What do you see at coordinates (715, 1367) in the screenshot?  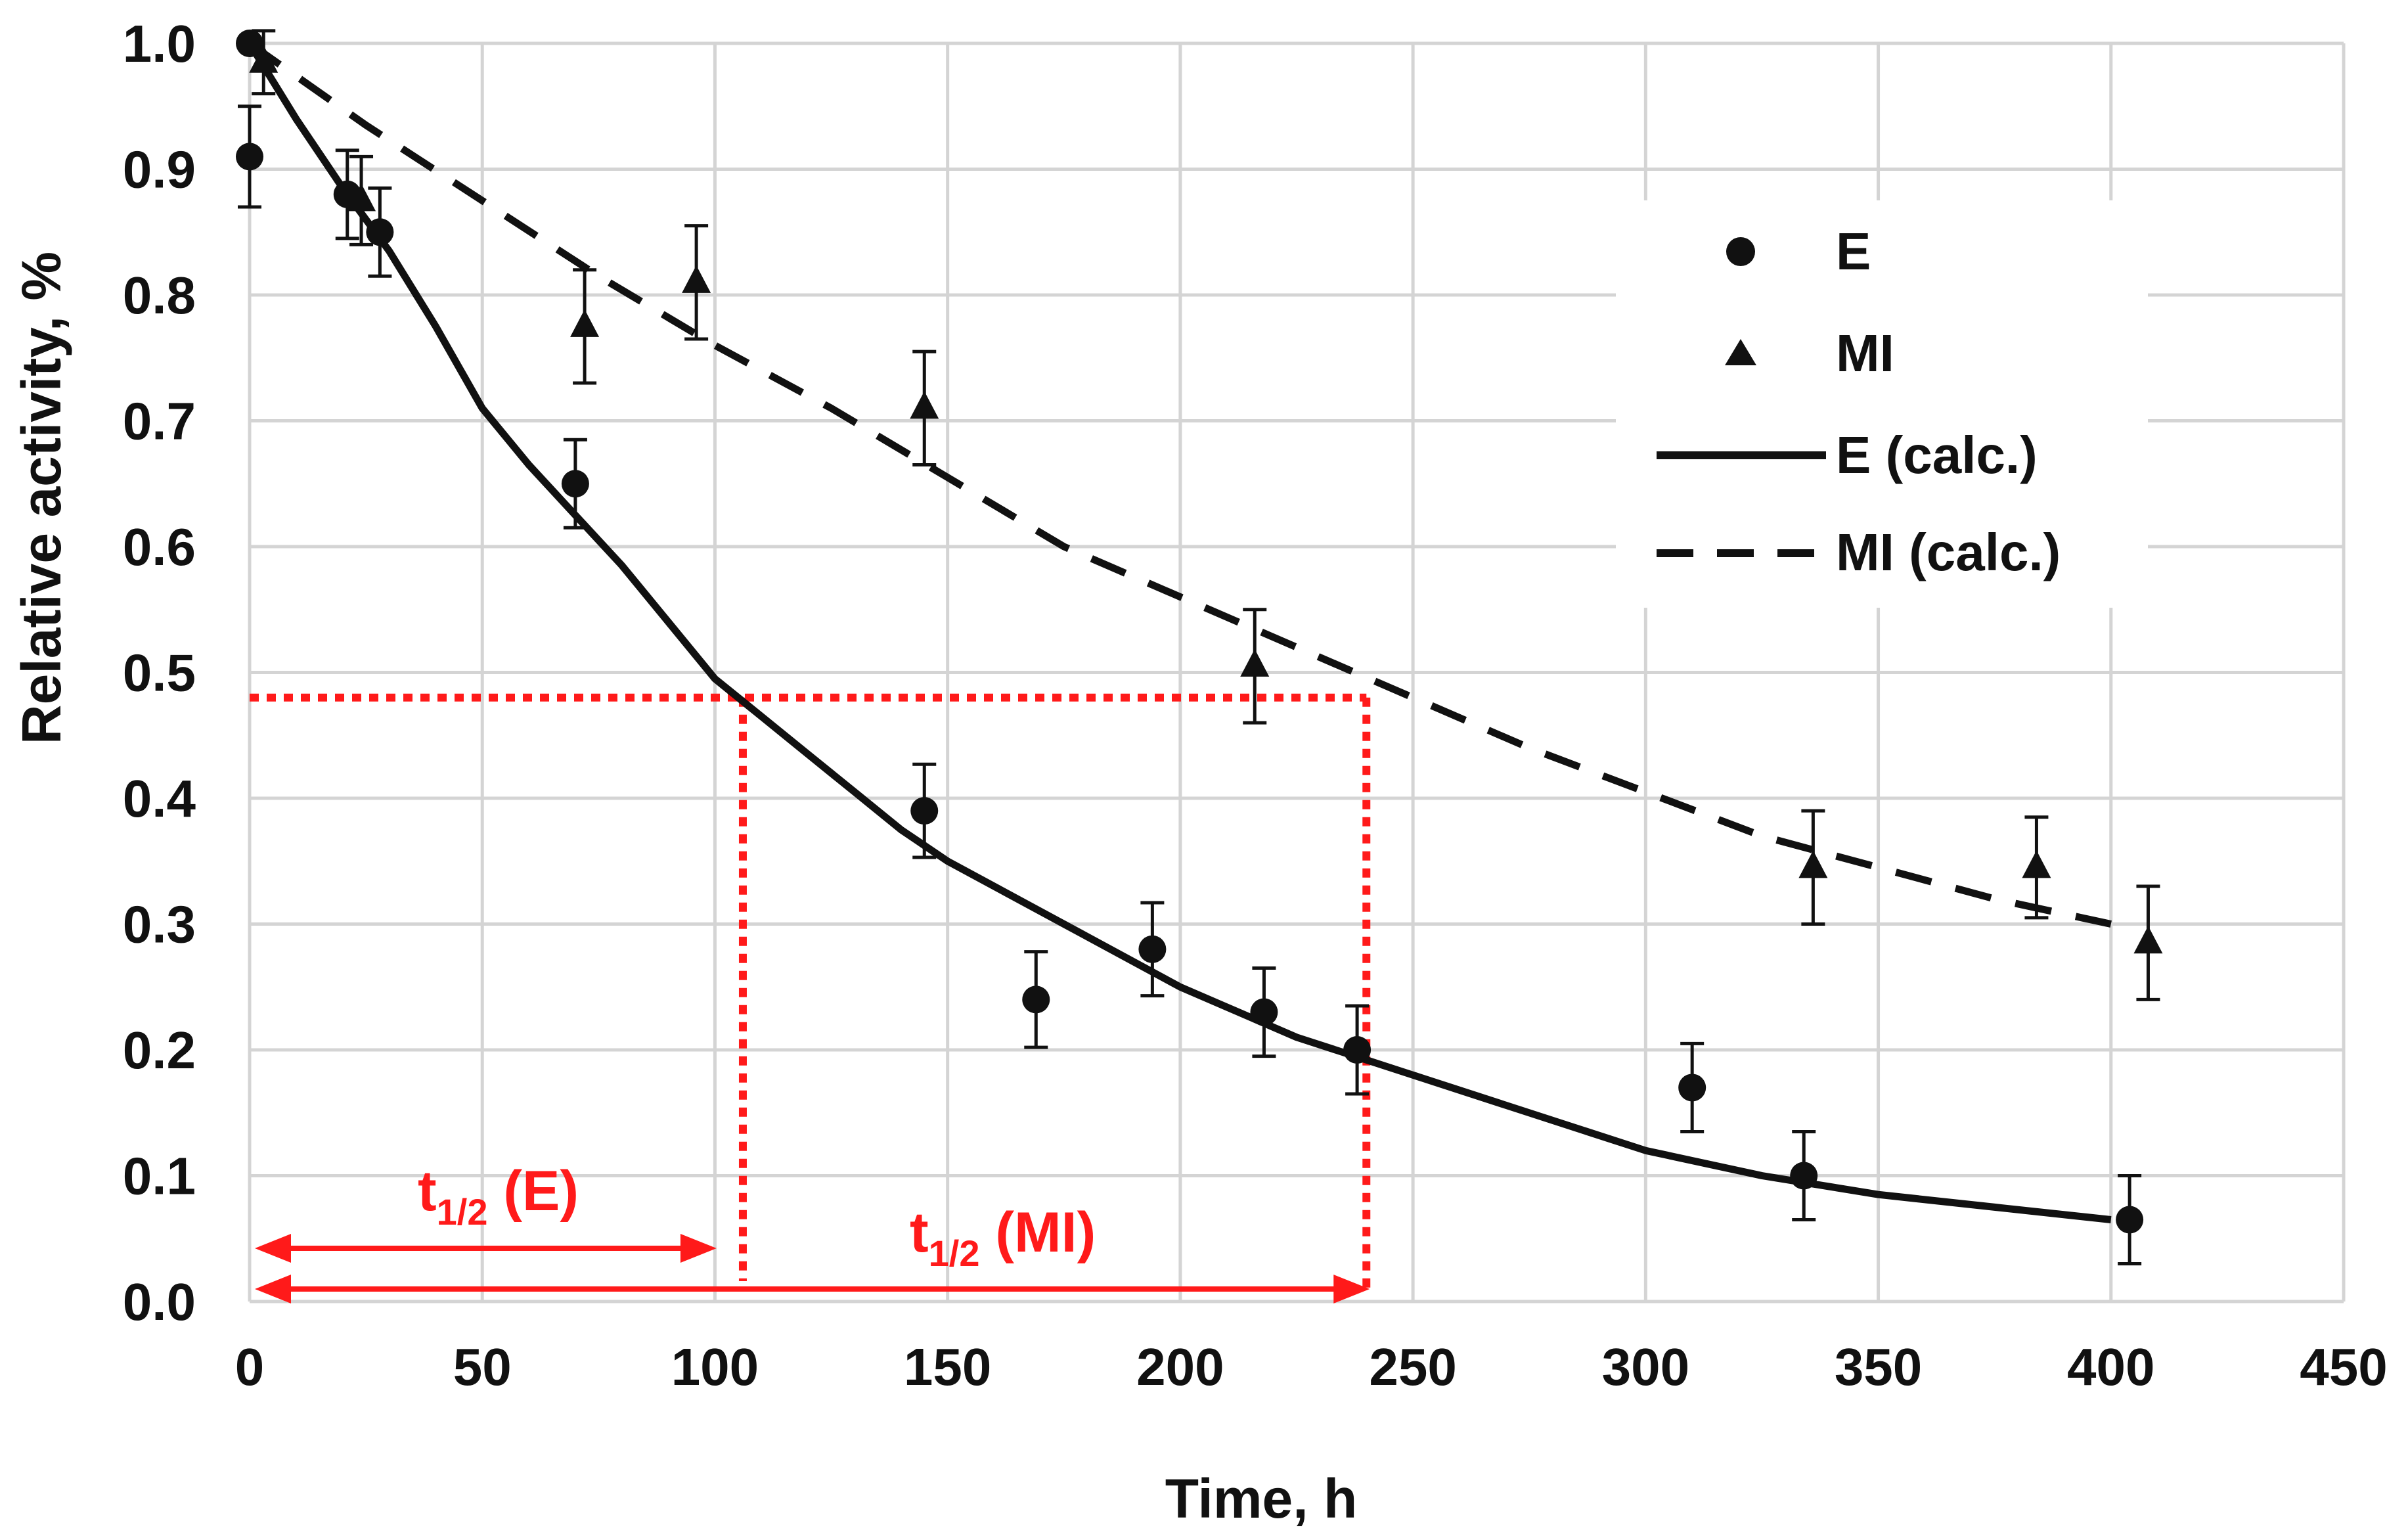 I see `x-tick-label: 100` at bounding box center [715, 1367].